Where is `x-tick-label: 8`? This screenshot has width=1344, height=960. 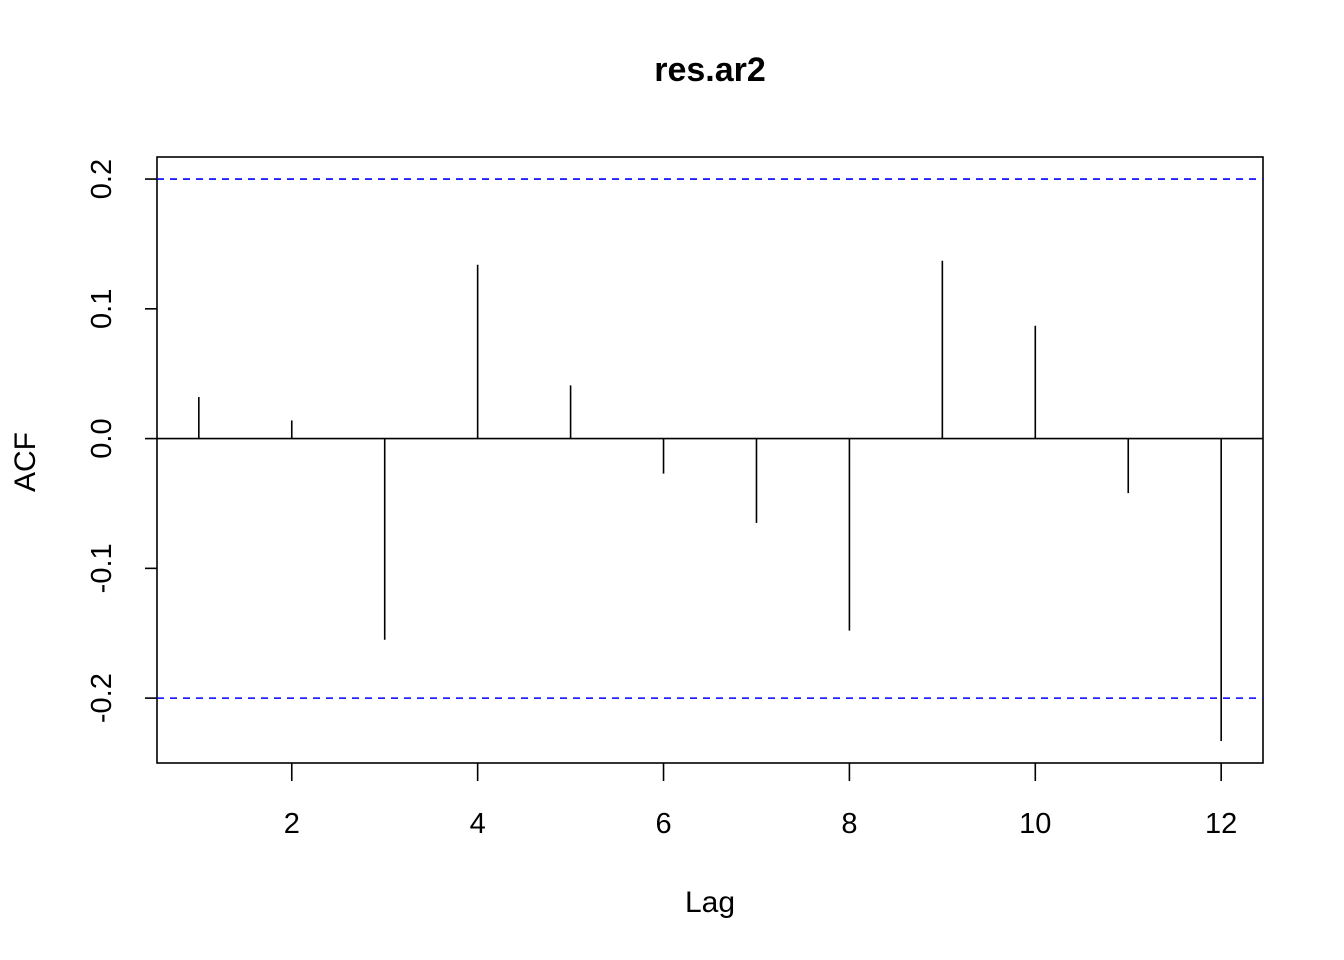
x-tick-label: 8 is located at coordinates (849, 824).